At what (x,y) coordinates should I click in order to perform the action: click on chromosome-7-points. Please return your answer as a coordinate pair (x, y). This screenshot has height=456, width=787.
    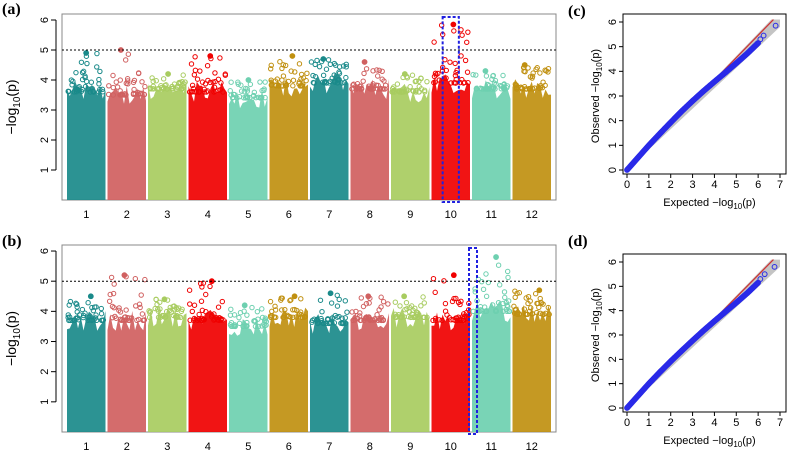
    Looking at the image, I should click on (328, 128).